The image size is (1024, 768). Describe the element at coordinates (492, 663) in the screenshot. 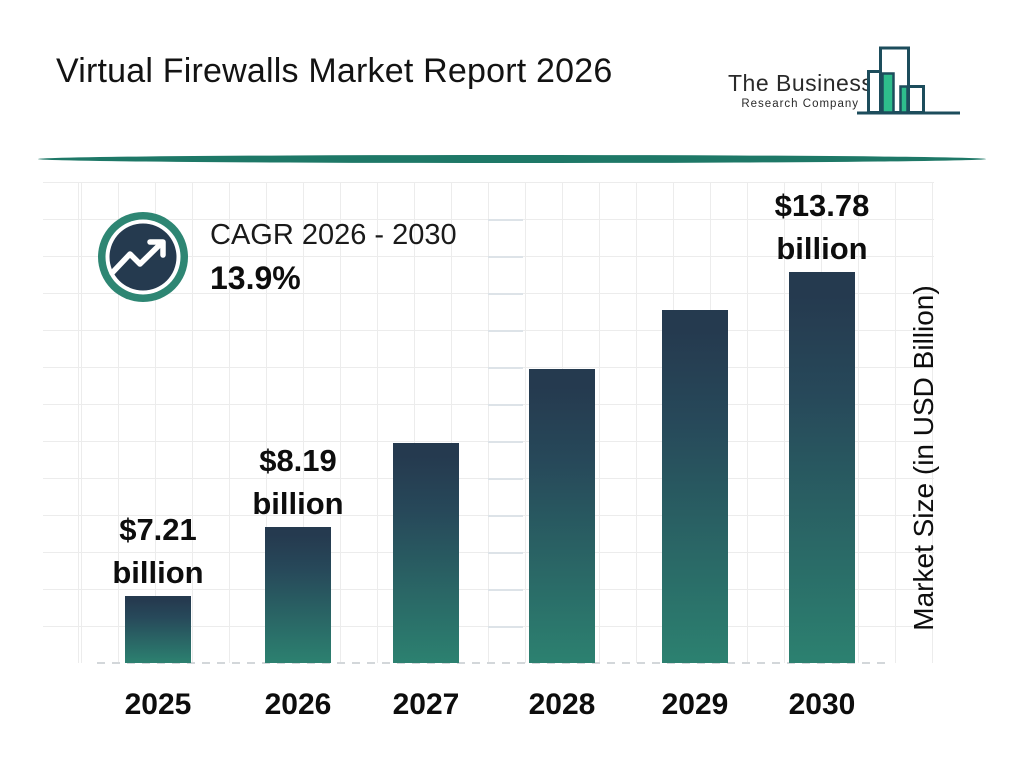

I see `x-axis-baseline` at that location.